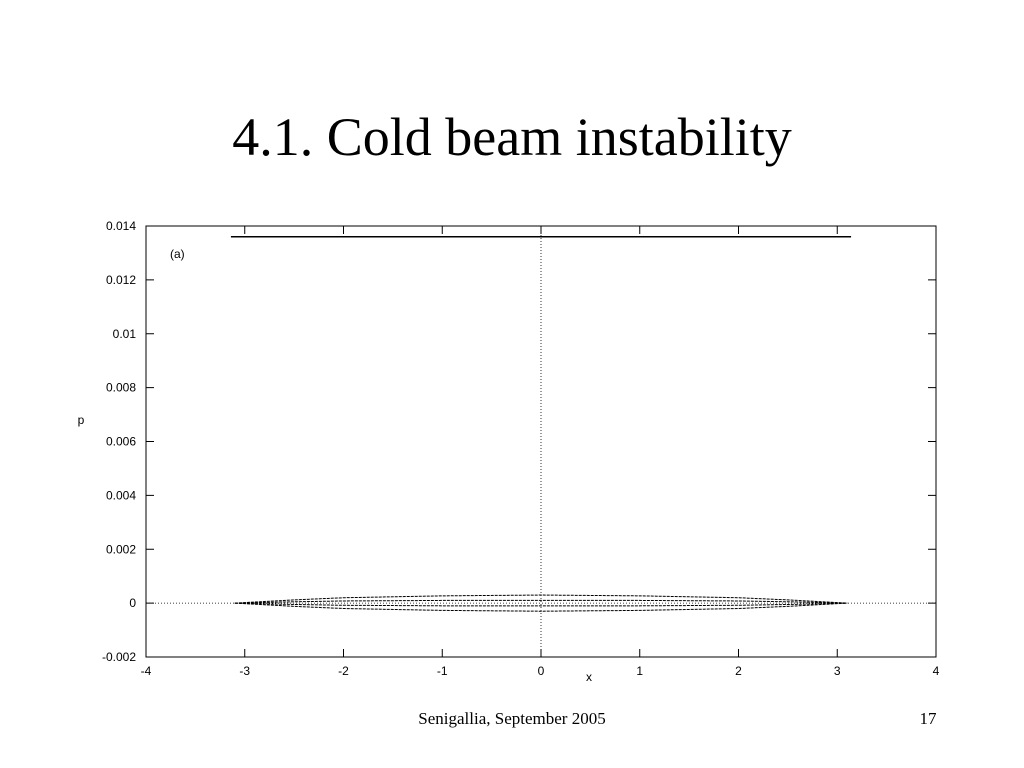  Describe the element at coordinates (738, 671) in the screenshot. I see `x-tick-label: 2` at that location.